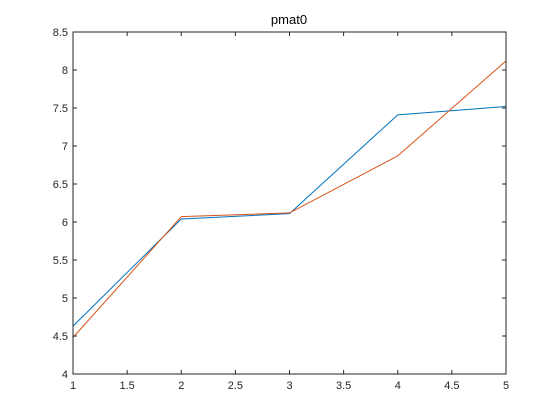 Image resolution: width=560 pixels, height=420 pixels. I want to click on y-tick-label: 5.5, so click(60, 261).